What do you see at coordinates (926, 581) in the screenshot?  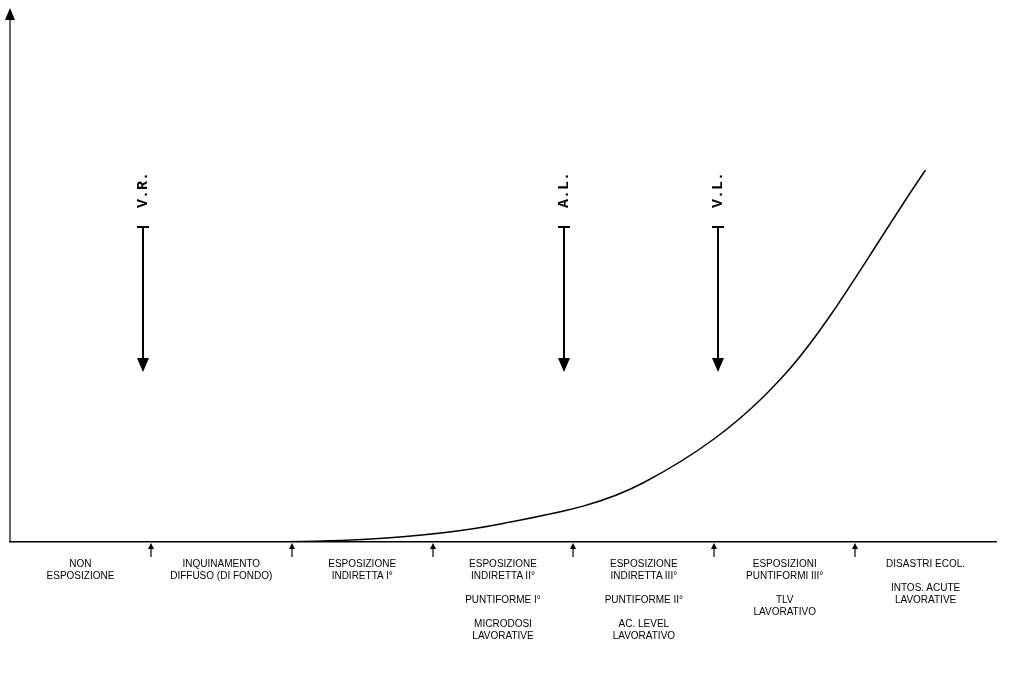 I see `category-label: DISASTRI ECOL. INTOS. ACUTE LAVORATIVE` at bounding box center [926, 581].